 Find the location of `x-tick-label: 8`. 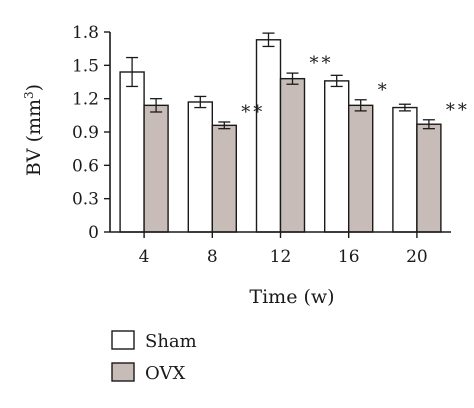

x-tick-label: 8 is located at coordinates (212, 257).